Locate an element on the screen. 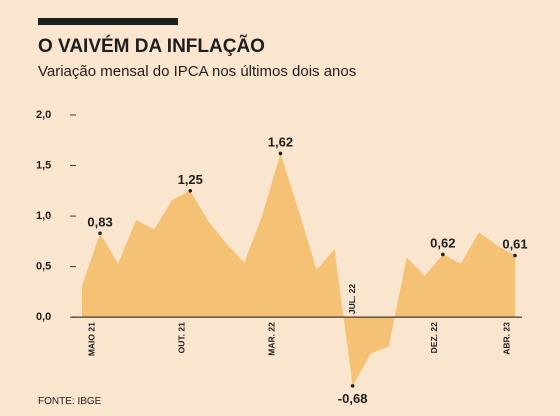  data-label: 1,25 is located at coordinates (190, 179).